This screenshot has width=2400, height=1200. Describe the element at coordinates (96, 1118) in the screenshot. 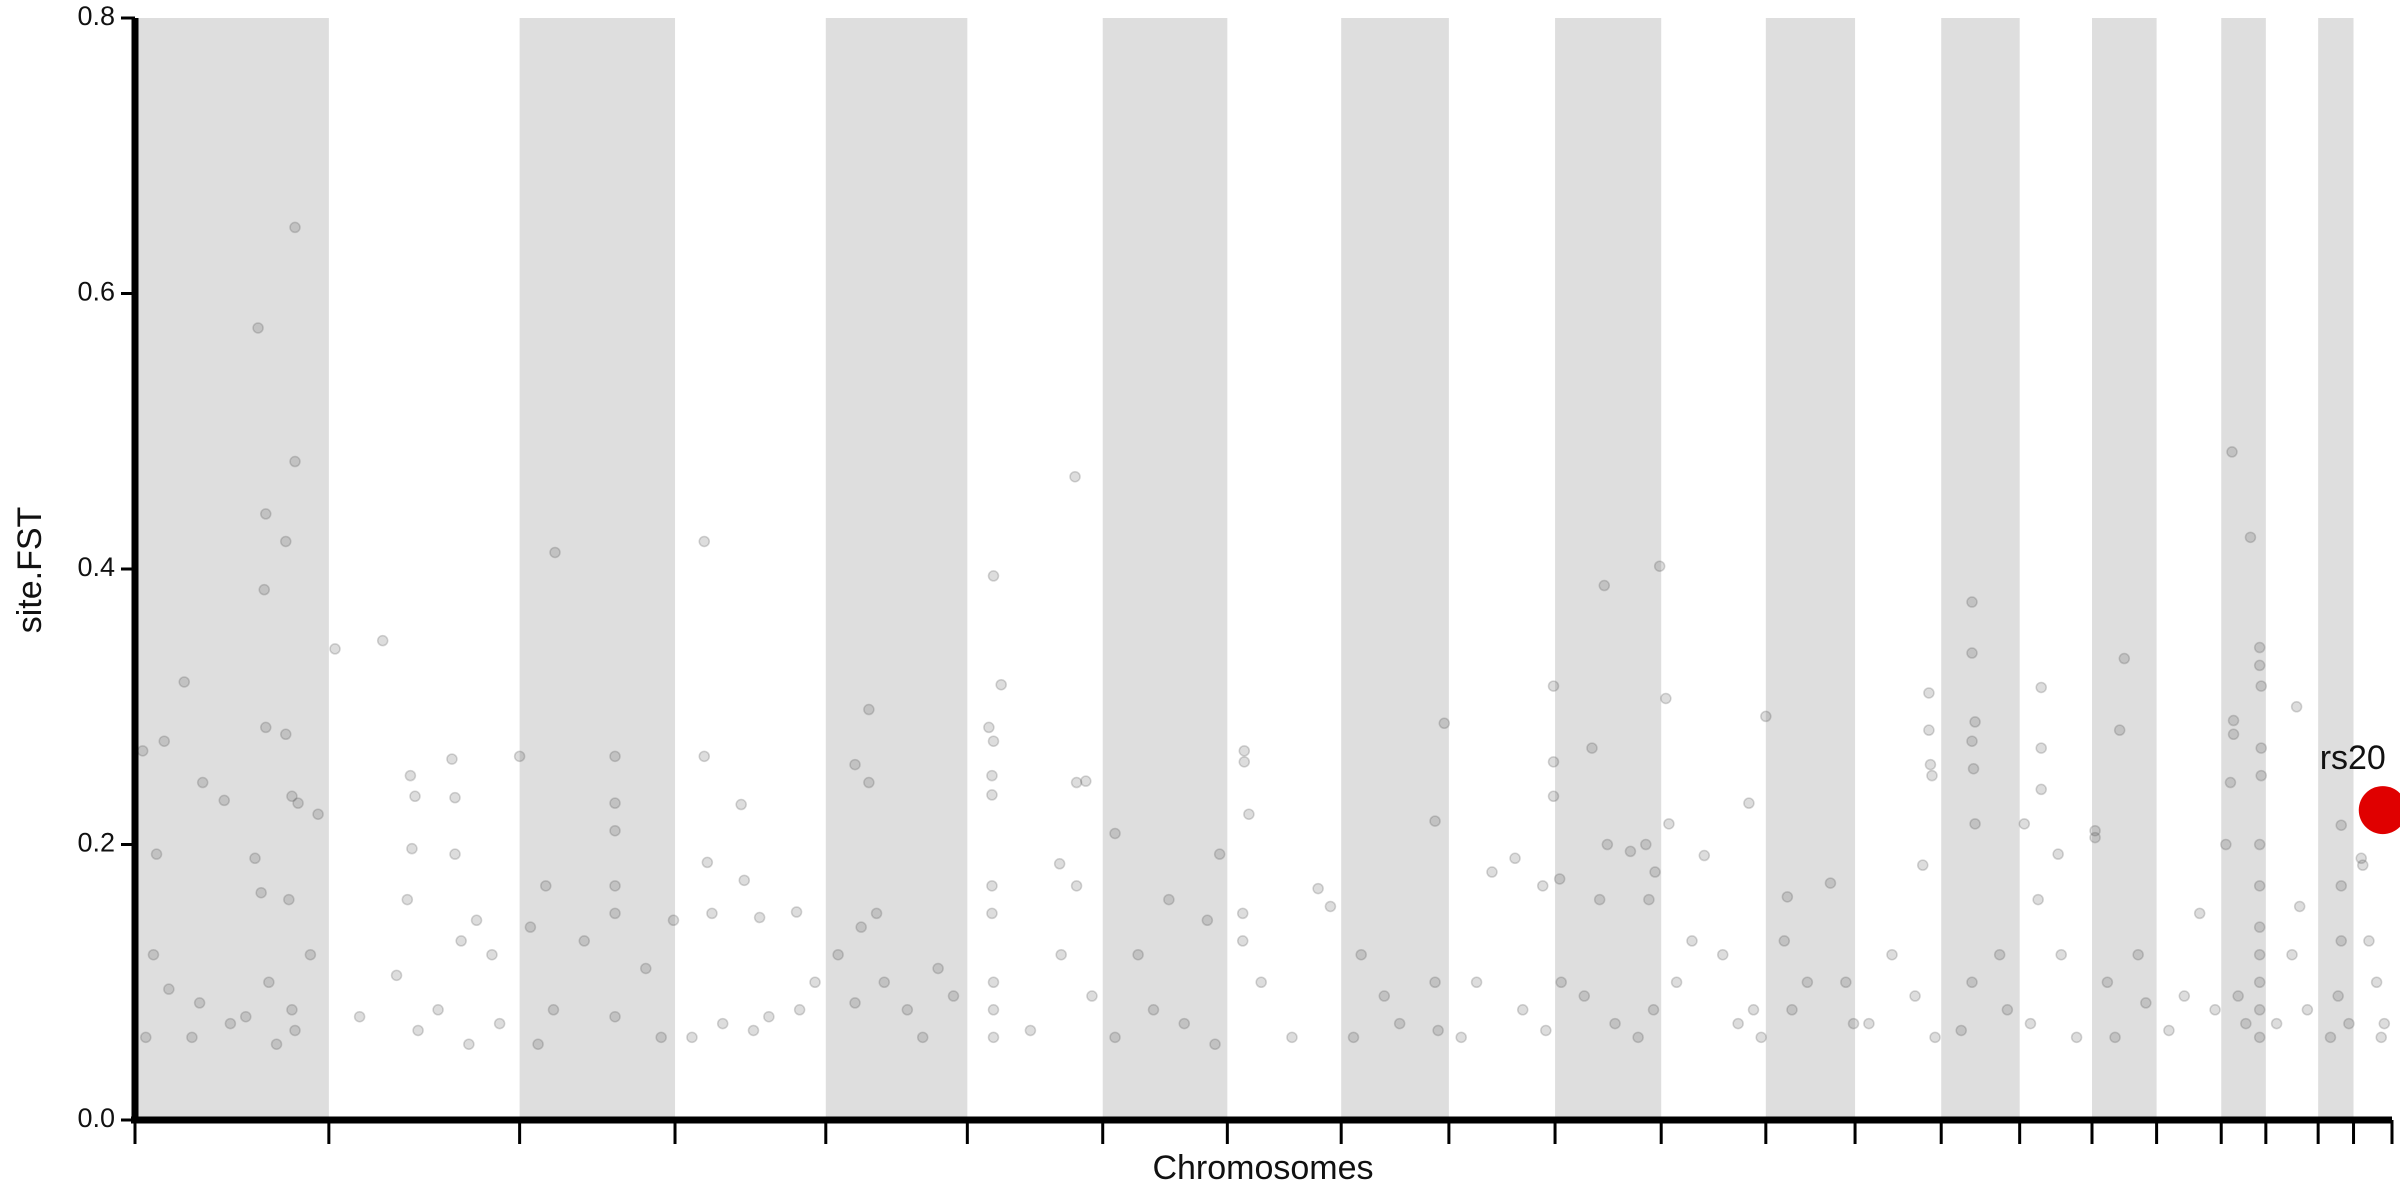

I see `y-tick-label: 0.0` at that location.